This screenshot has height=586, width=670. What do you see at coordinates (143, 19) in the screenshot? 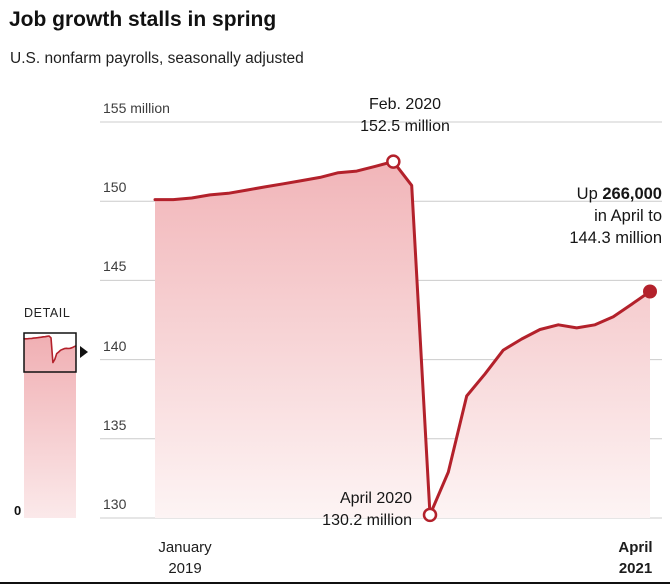
I see `chart-title: Job growth stalls in spring` at bounding box center [143, 19].